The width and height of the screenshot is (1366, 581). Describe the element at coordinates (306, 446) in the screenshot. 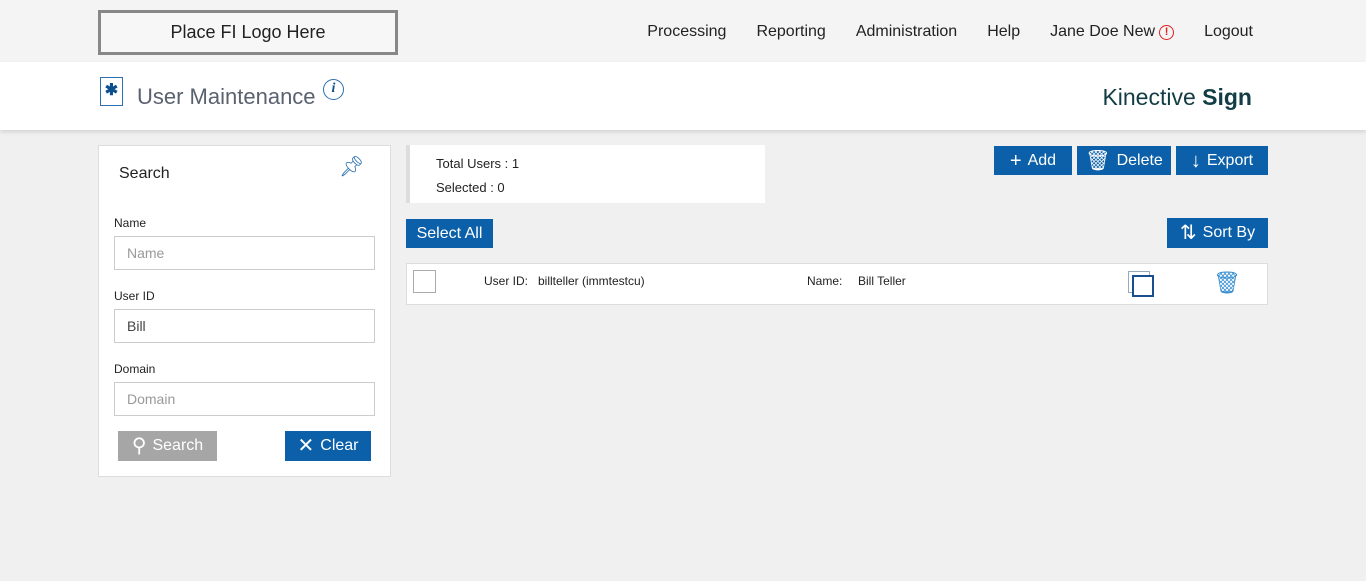

I see `close-icon: ✕` at that location.